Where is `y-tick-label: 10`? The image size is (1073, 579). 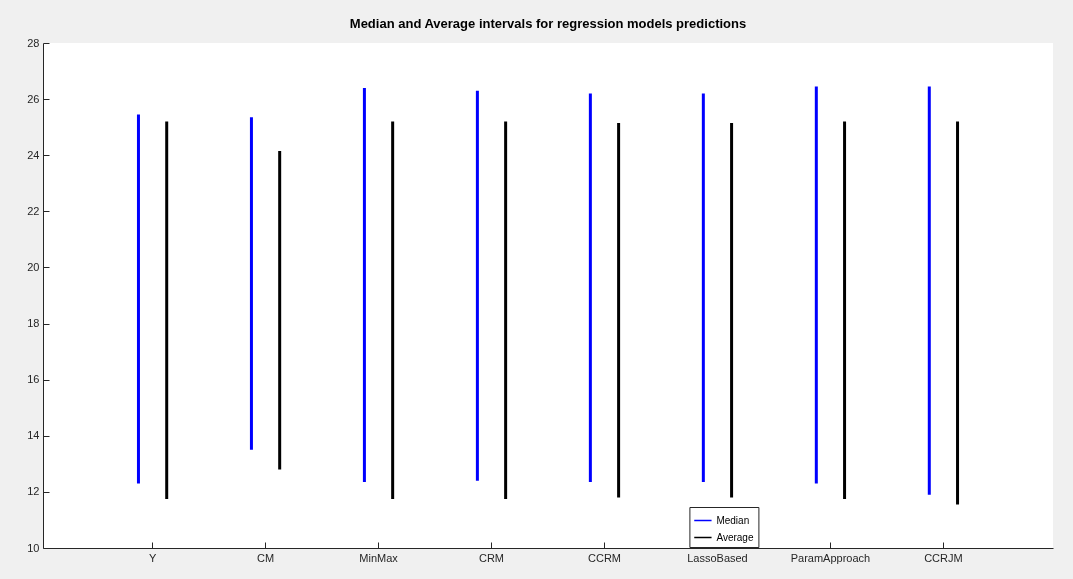
y-tick-label: 10 is located at coordinates (33, 547).